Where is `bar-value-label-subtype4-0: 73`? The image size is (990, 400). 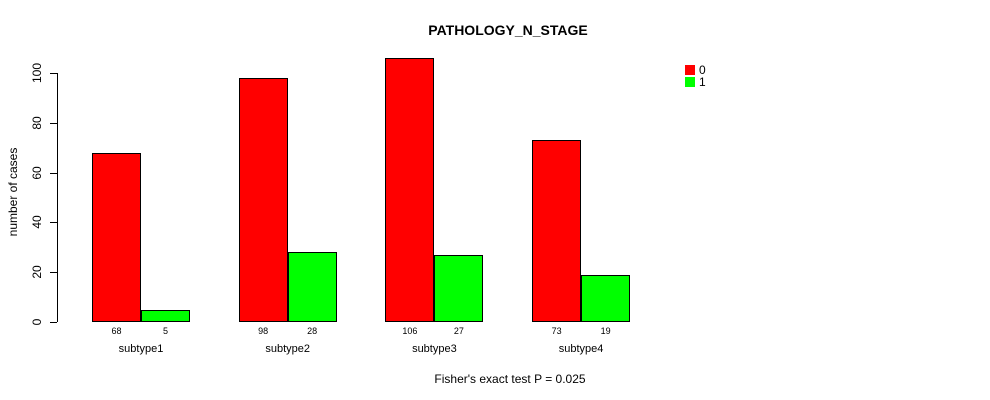 bar-value-label-subtype4-0: 73 is located at coordinates (556, 331).